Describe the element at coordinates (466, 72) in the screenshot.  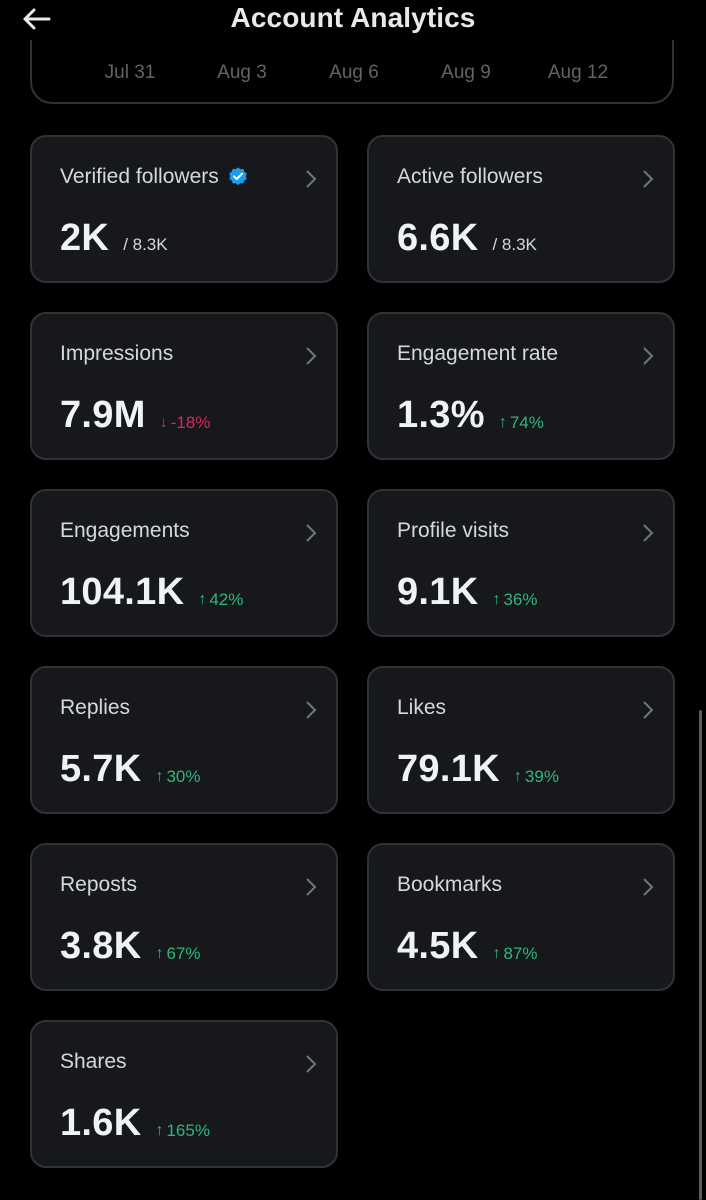
I see `date-label: Aug 9` at that location.